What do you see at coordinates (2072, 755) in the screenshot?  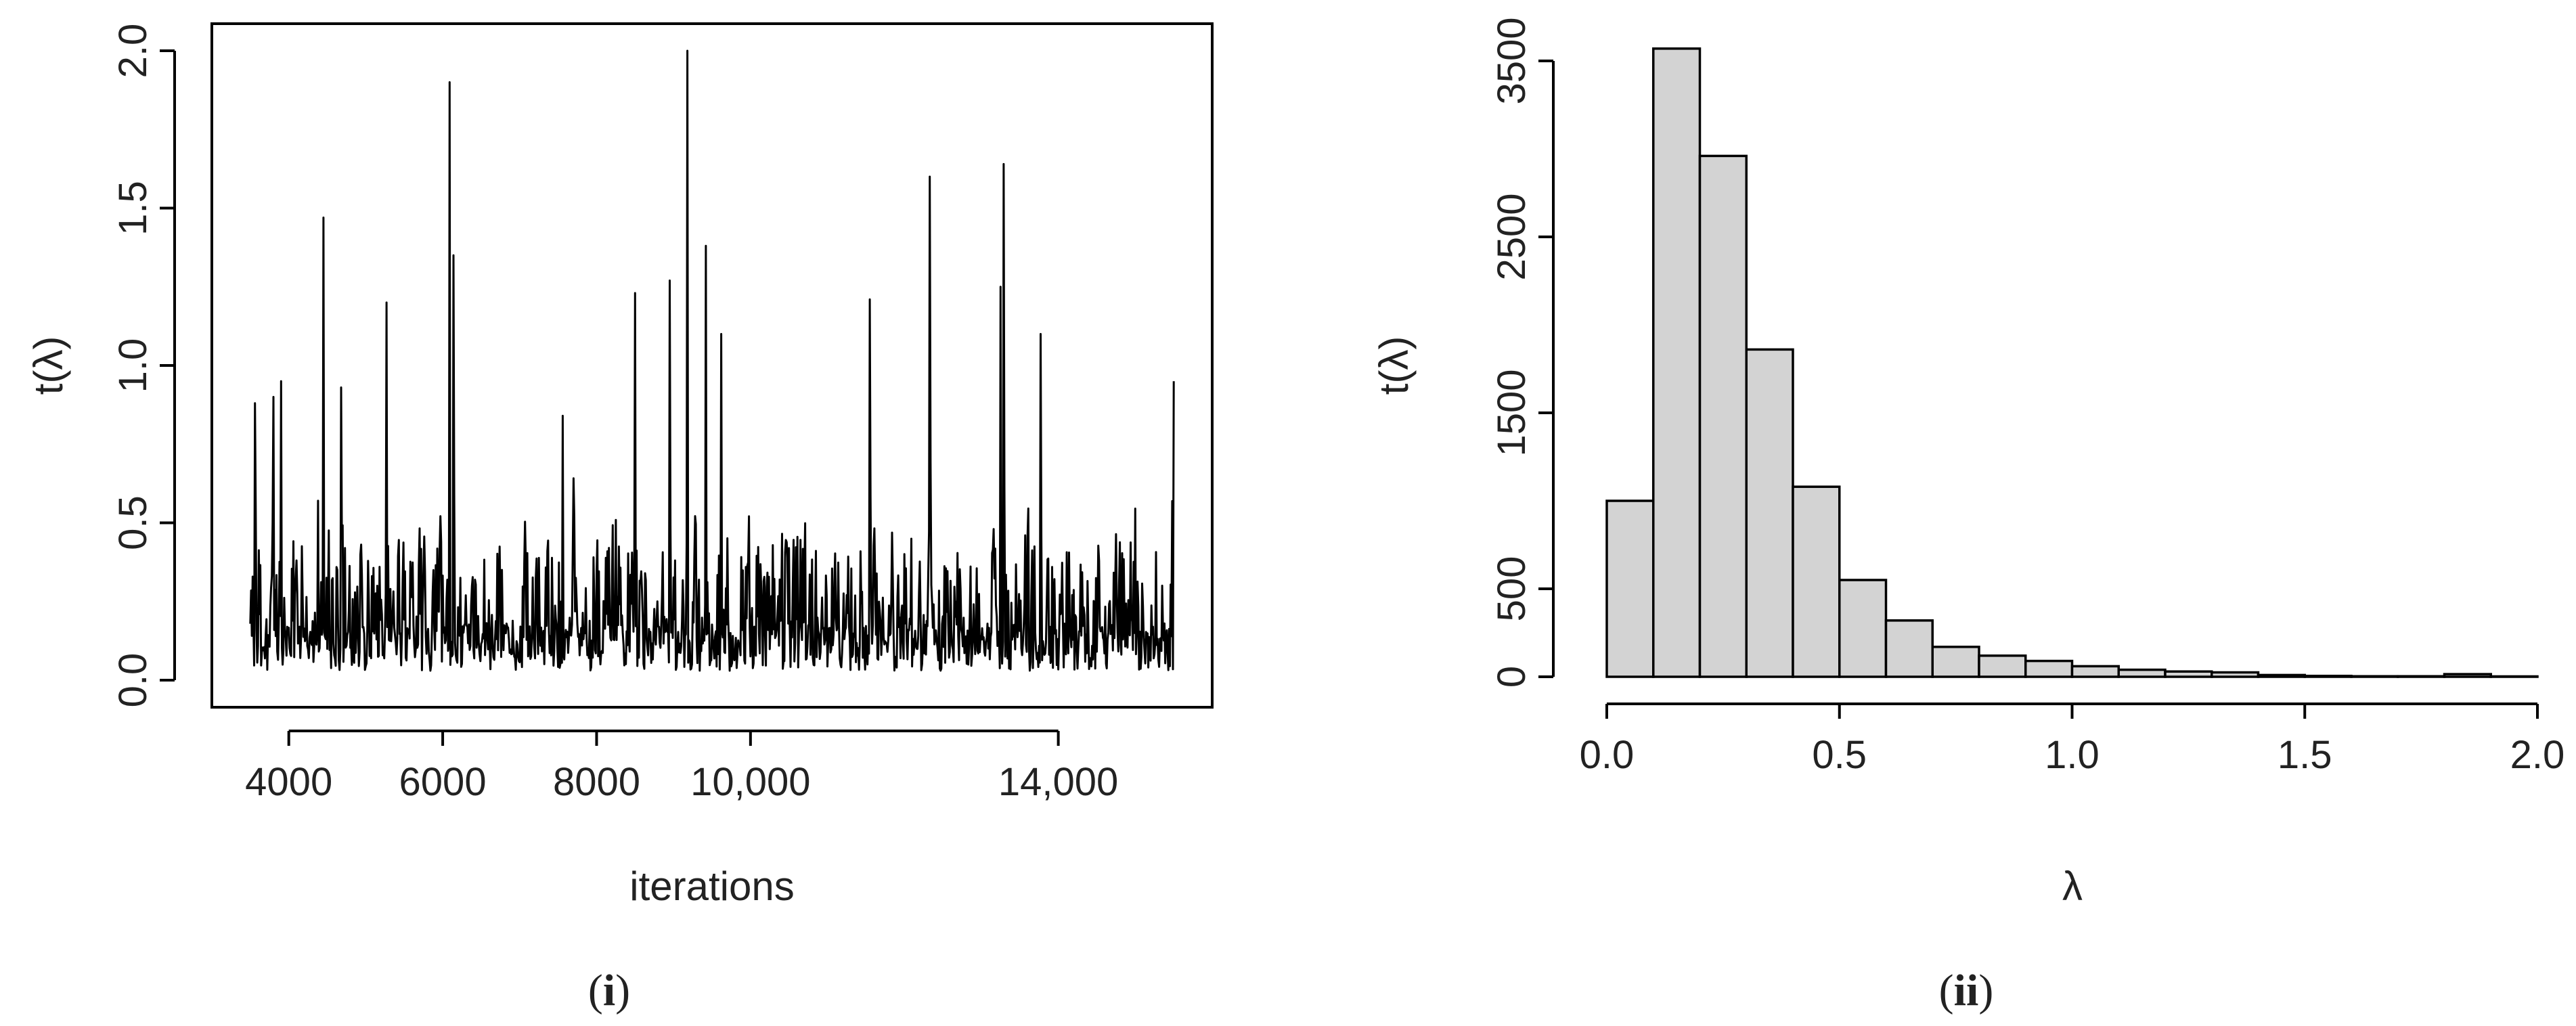 I see `histogram-x-tick-label: 1.0` at bounding box center [2072, 755].